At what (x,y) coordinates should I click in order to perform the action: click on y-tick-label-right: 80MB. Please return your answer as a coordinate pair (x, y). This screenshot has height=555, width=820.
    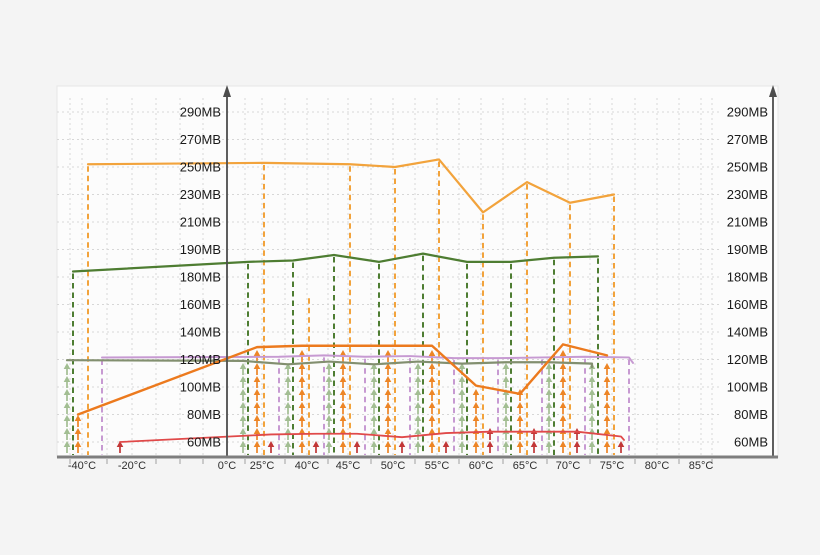
    Looking at the image, I should click on (751, 414).